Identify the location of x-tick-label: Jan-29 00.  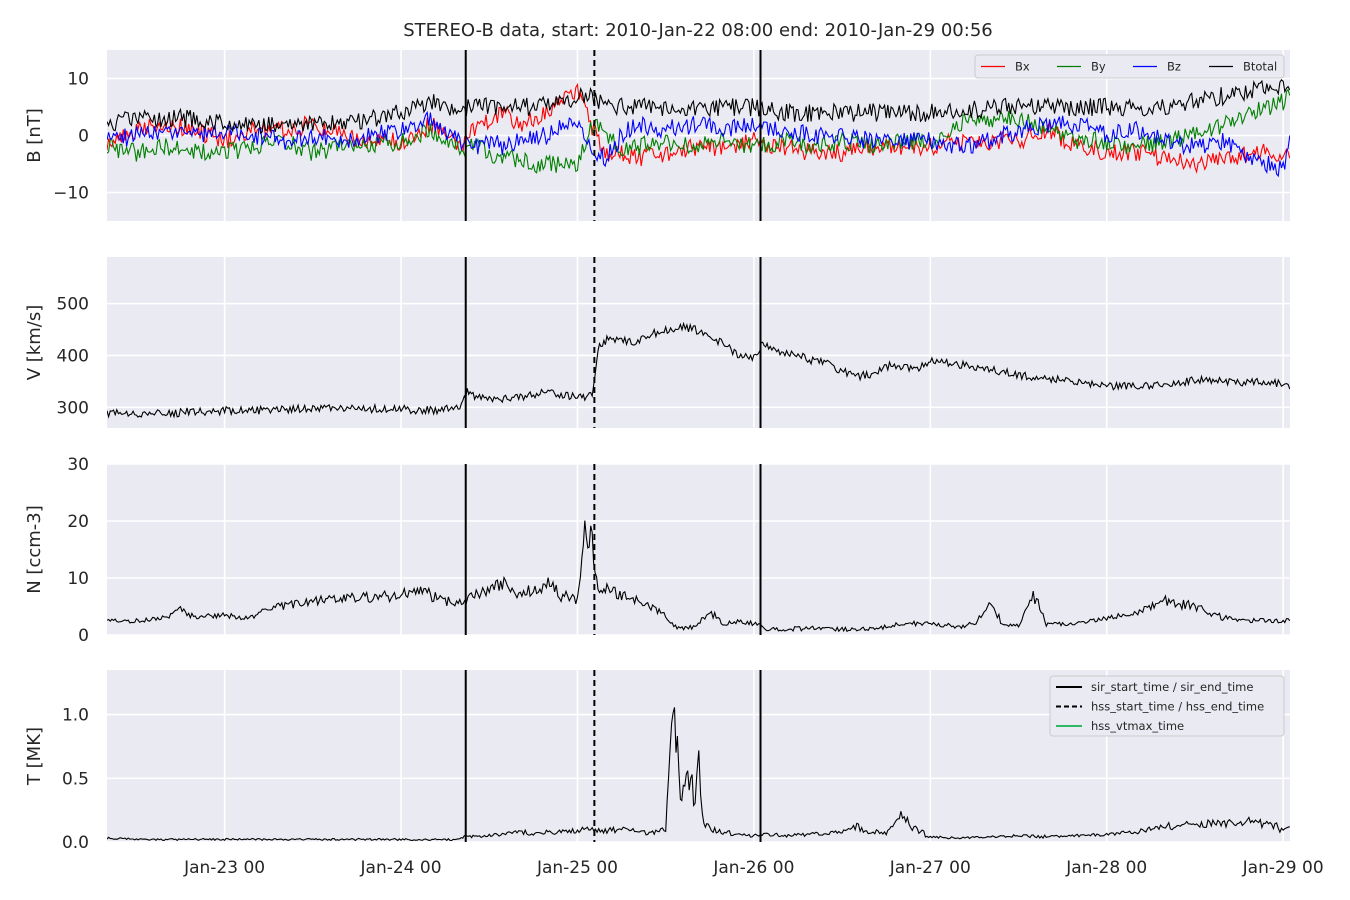
(1283, 868).